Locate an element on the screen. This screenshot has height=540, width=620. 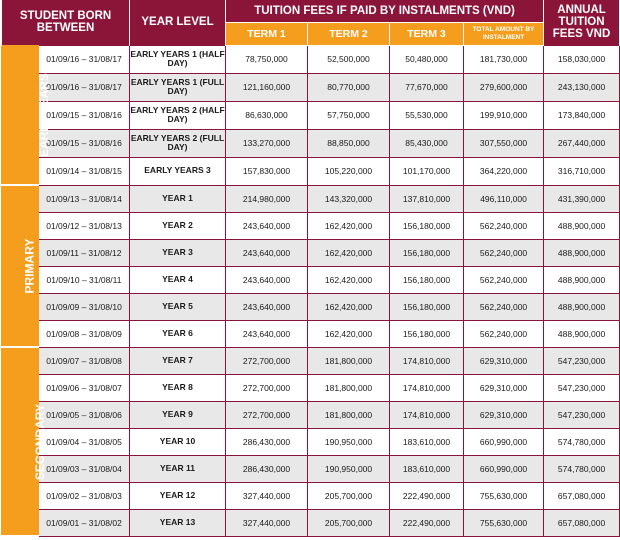
year-level-cell: YEAR 7 is located at coordinates (177, 360).